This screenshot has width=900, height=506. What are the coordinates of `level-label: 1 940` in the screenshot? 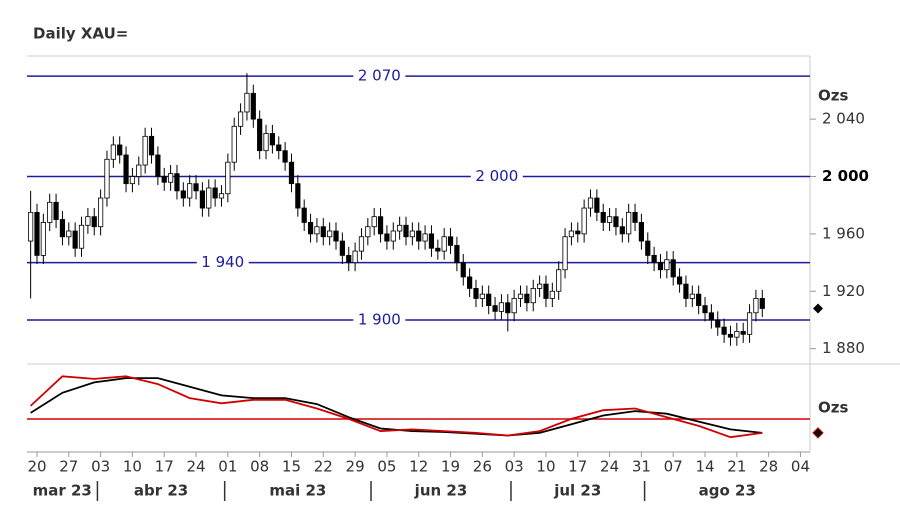 It's located at (222, 262).